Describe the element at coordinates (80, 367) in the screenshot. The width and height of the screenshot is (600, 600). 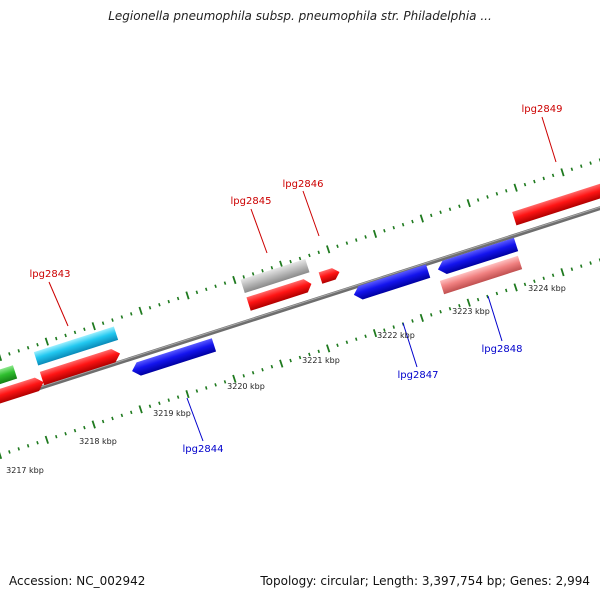
I see `gene-feature-red-lpg2843b` at that location.